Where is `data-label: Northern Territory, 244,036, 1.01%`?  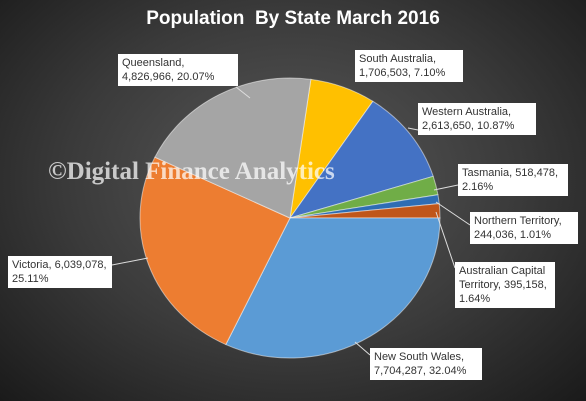
data-label: Northern Territory, 244,036, 1.01% is located at coordinates (524, 228).